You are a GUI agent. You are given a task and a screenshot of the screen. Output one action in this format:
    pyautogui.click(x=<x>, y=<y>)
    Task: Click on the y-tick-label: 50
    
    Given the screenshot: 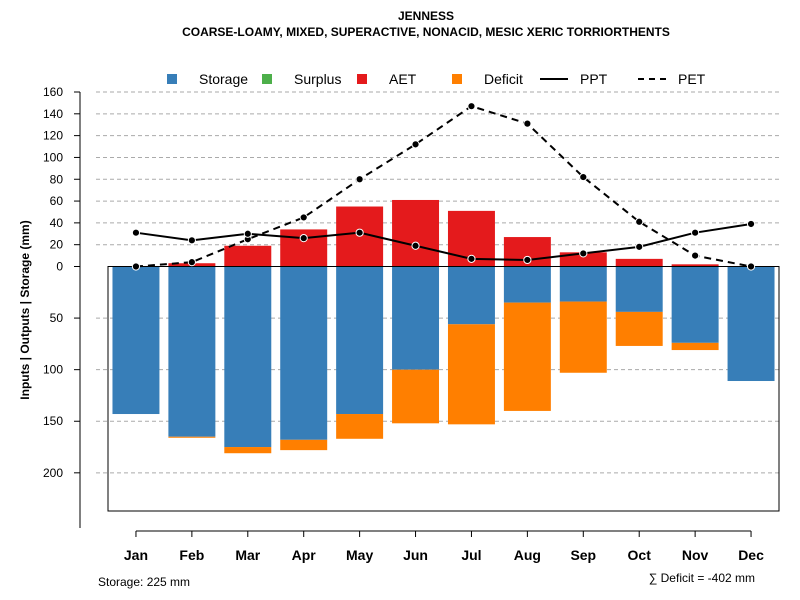 What is the action you would take?
    pyautogui.click(x=57, y=318)
    